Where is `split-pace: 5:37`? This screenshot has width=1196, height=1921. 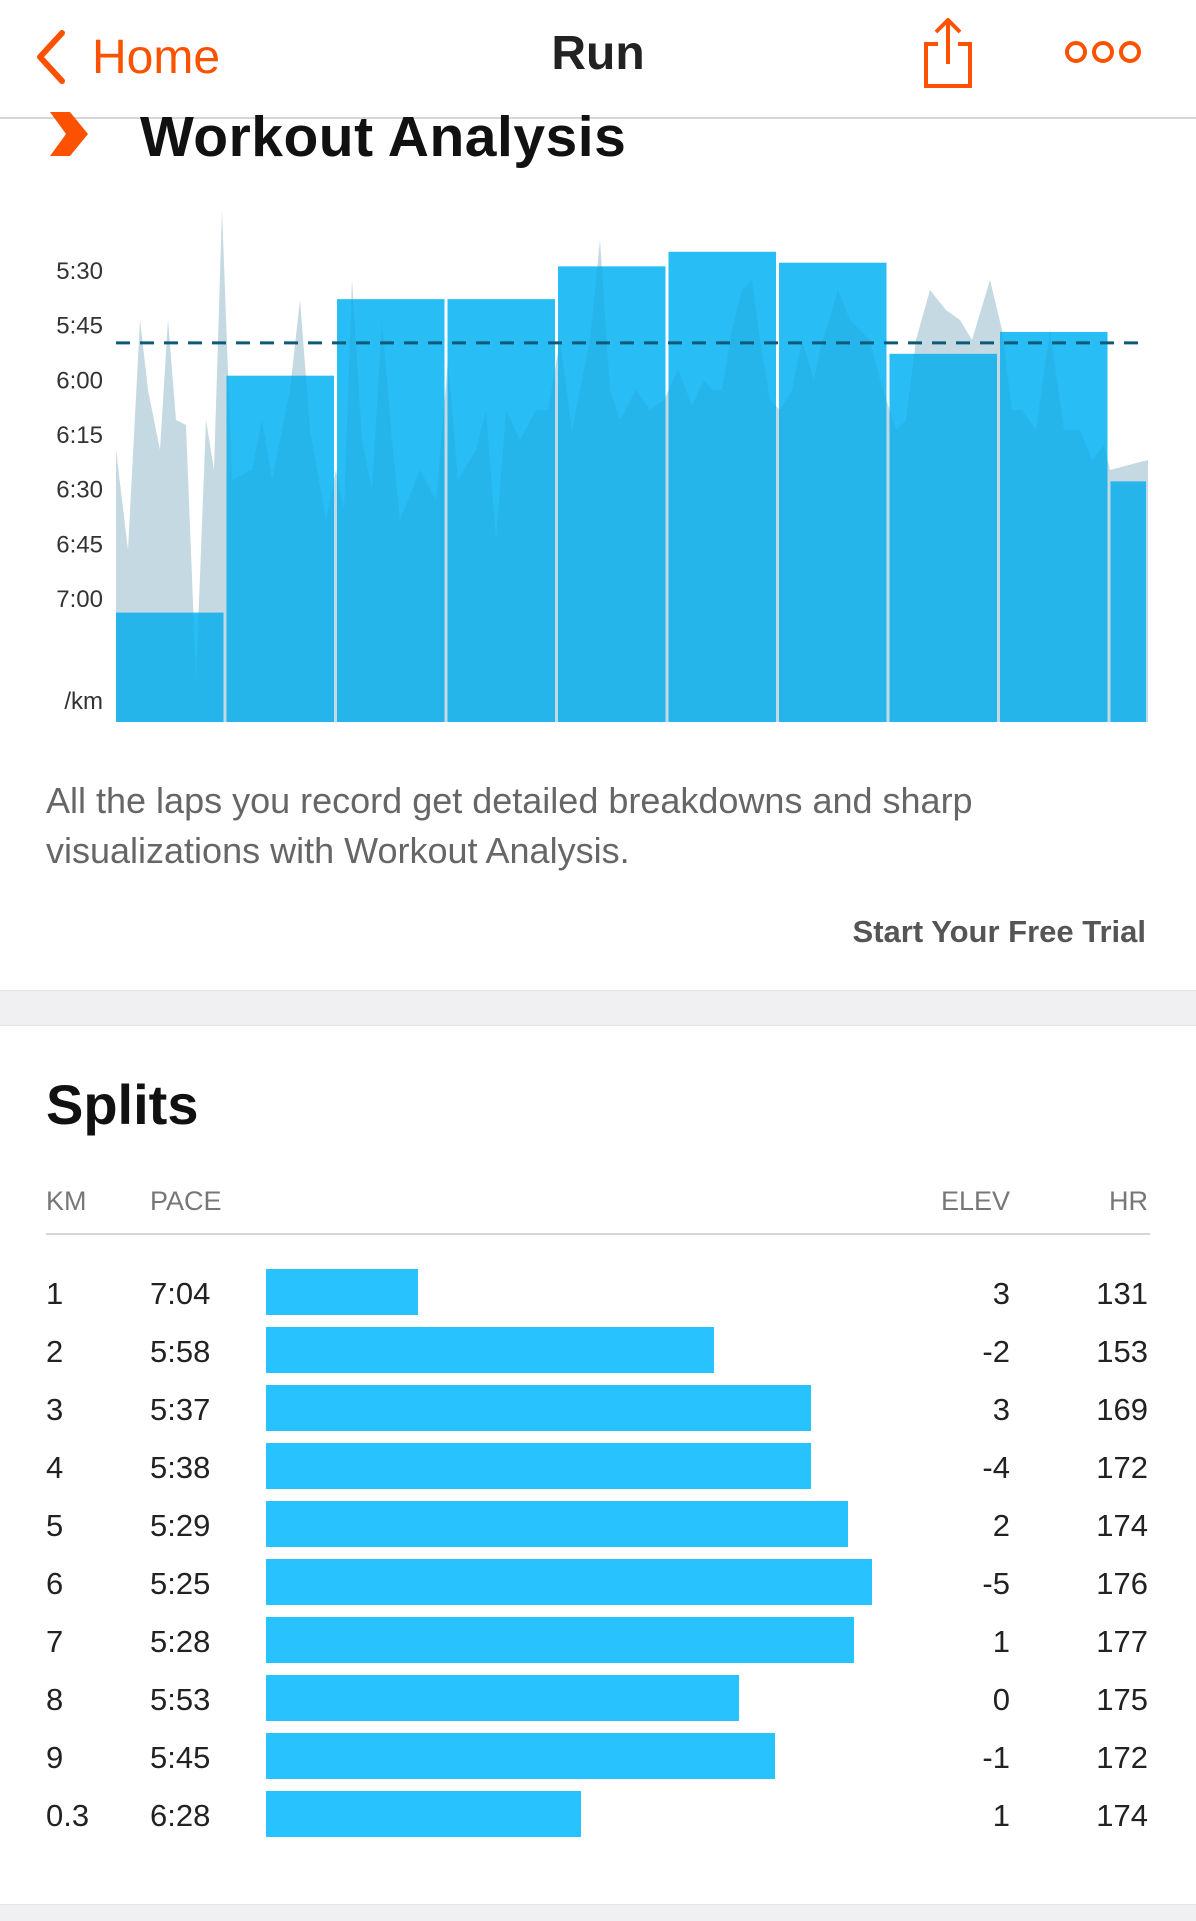 split-pace: 5:37 is located at coordinates (180, 1409).